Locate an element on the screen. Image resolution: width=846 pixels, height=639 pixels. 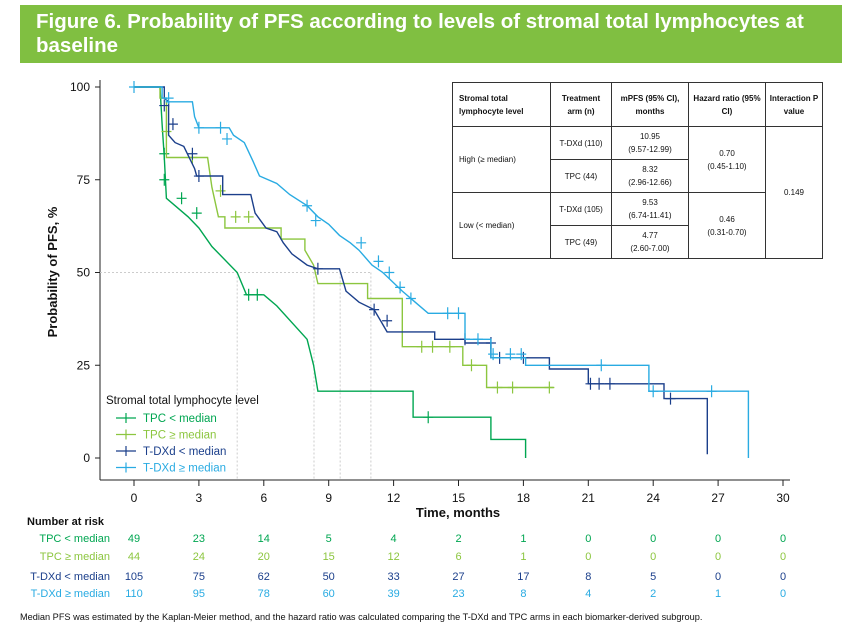
level-low: Low (< median) is located at coordinates (501, 225).